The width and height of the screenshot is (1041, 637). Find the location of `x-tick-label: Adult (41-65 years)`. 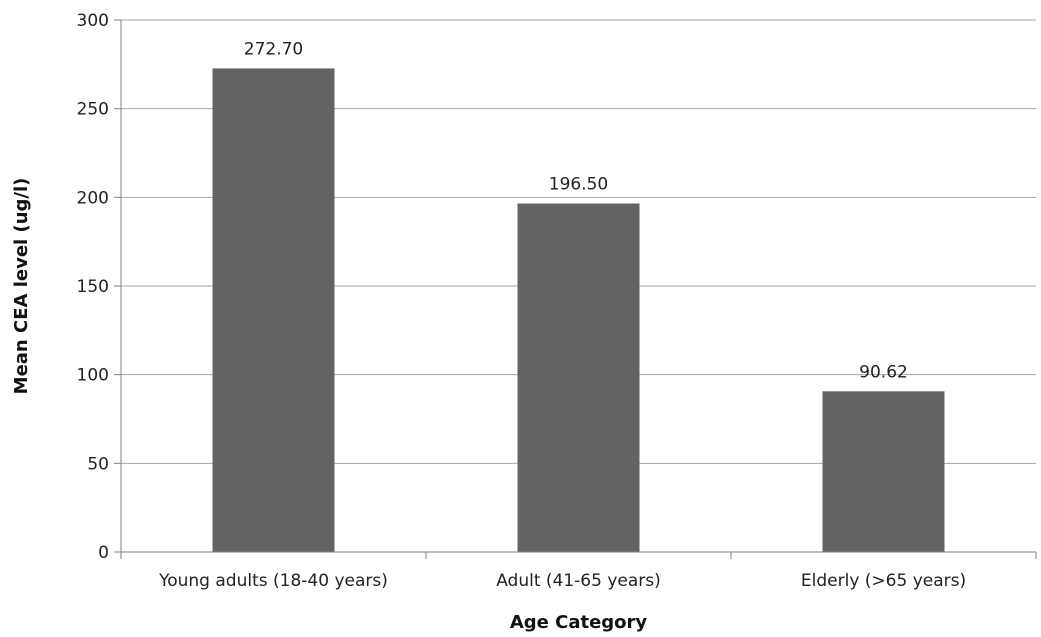

x-tick-label: Adult (41-65 years) is located at coordinates (578, 581).